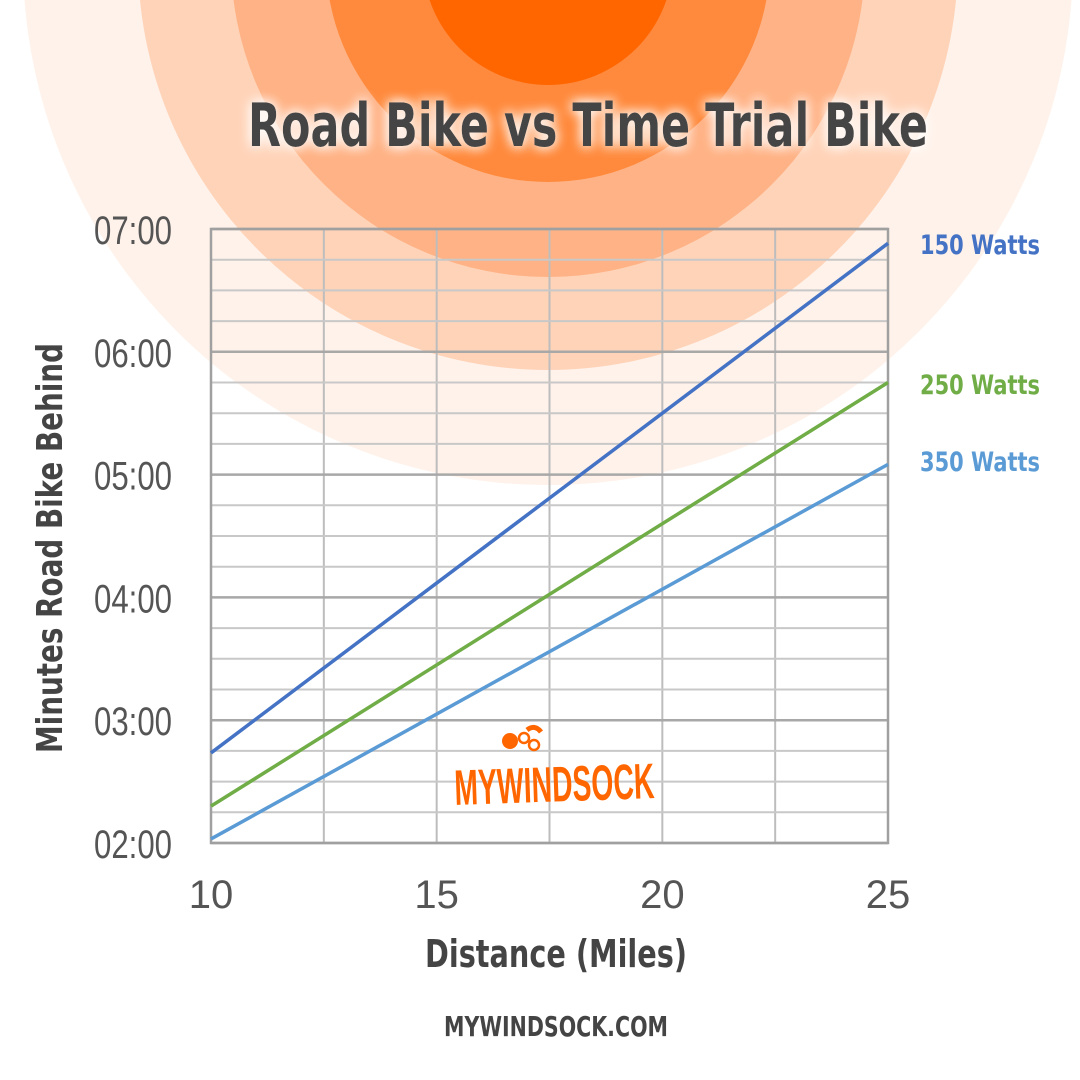 This screenshot has height=1080, width=1080. Describe the element at coordinates (50, 548) in the screenshot. I see `y-axis-label: Minutes Road Bike Behind` at that location.